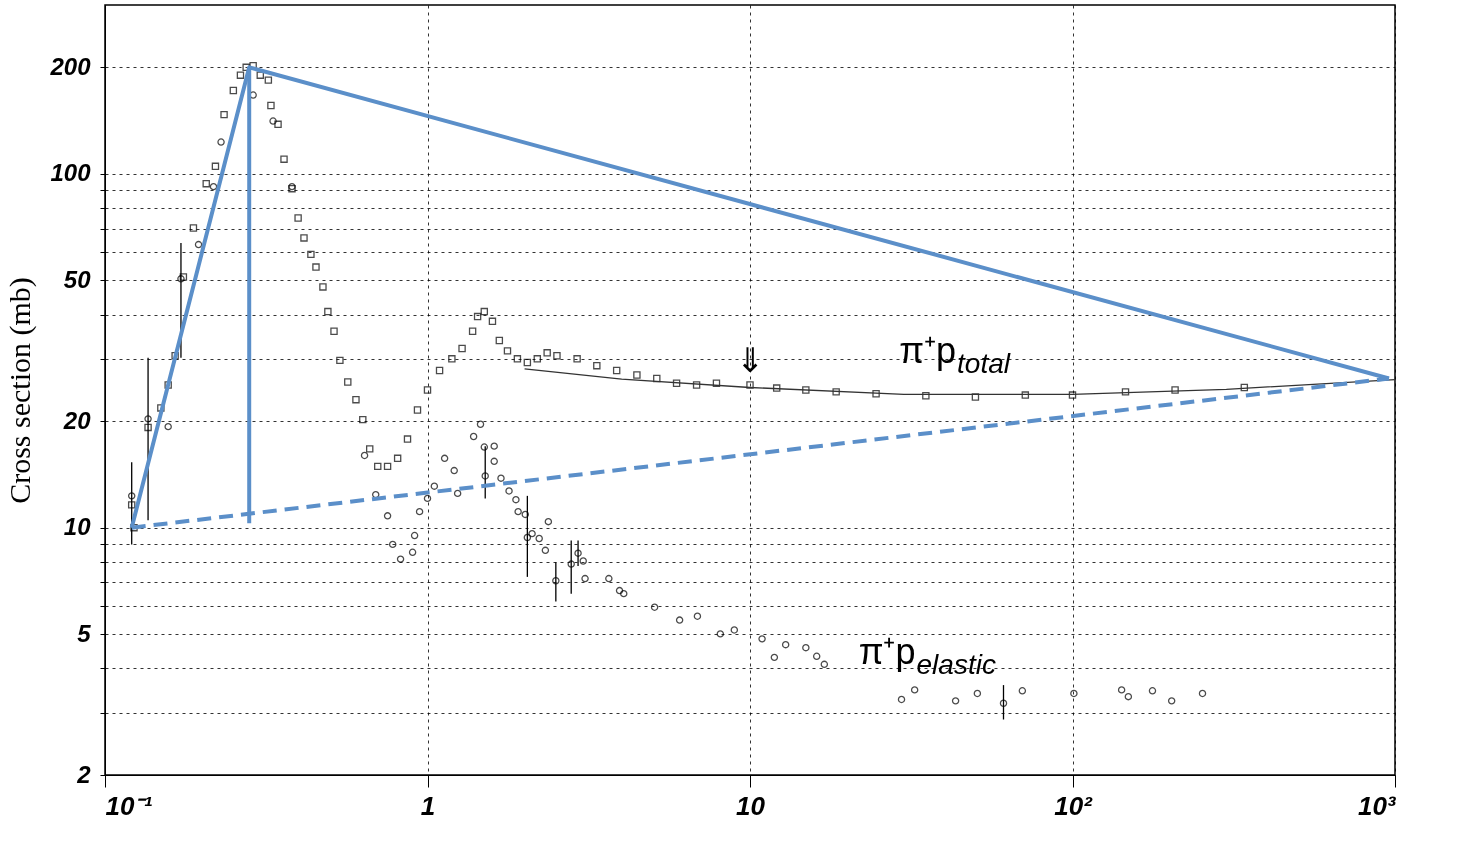 Image resolution: width=1467 pixels, height=842 pixels. What do you see at coordinates (750, 360) in the screenshot?
I see `annotation: ⇓` at bounding box center [750, 360].